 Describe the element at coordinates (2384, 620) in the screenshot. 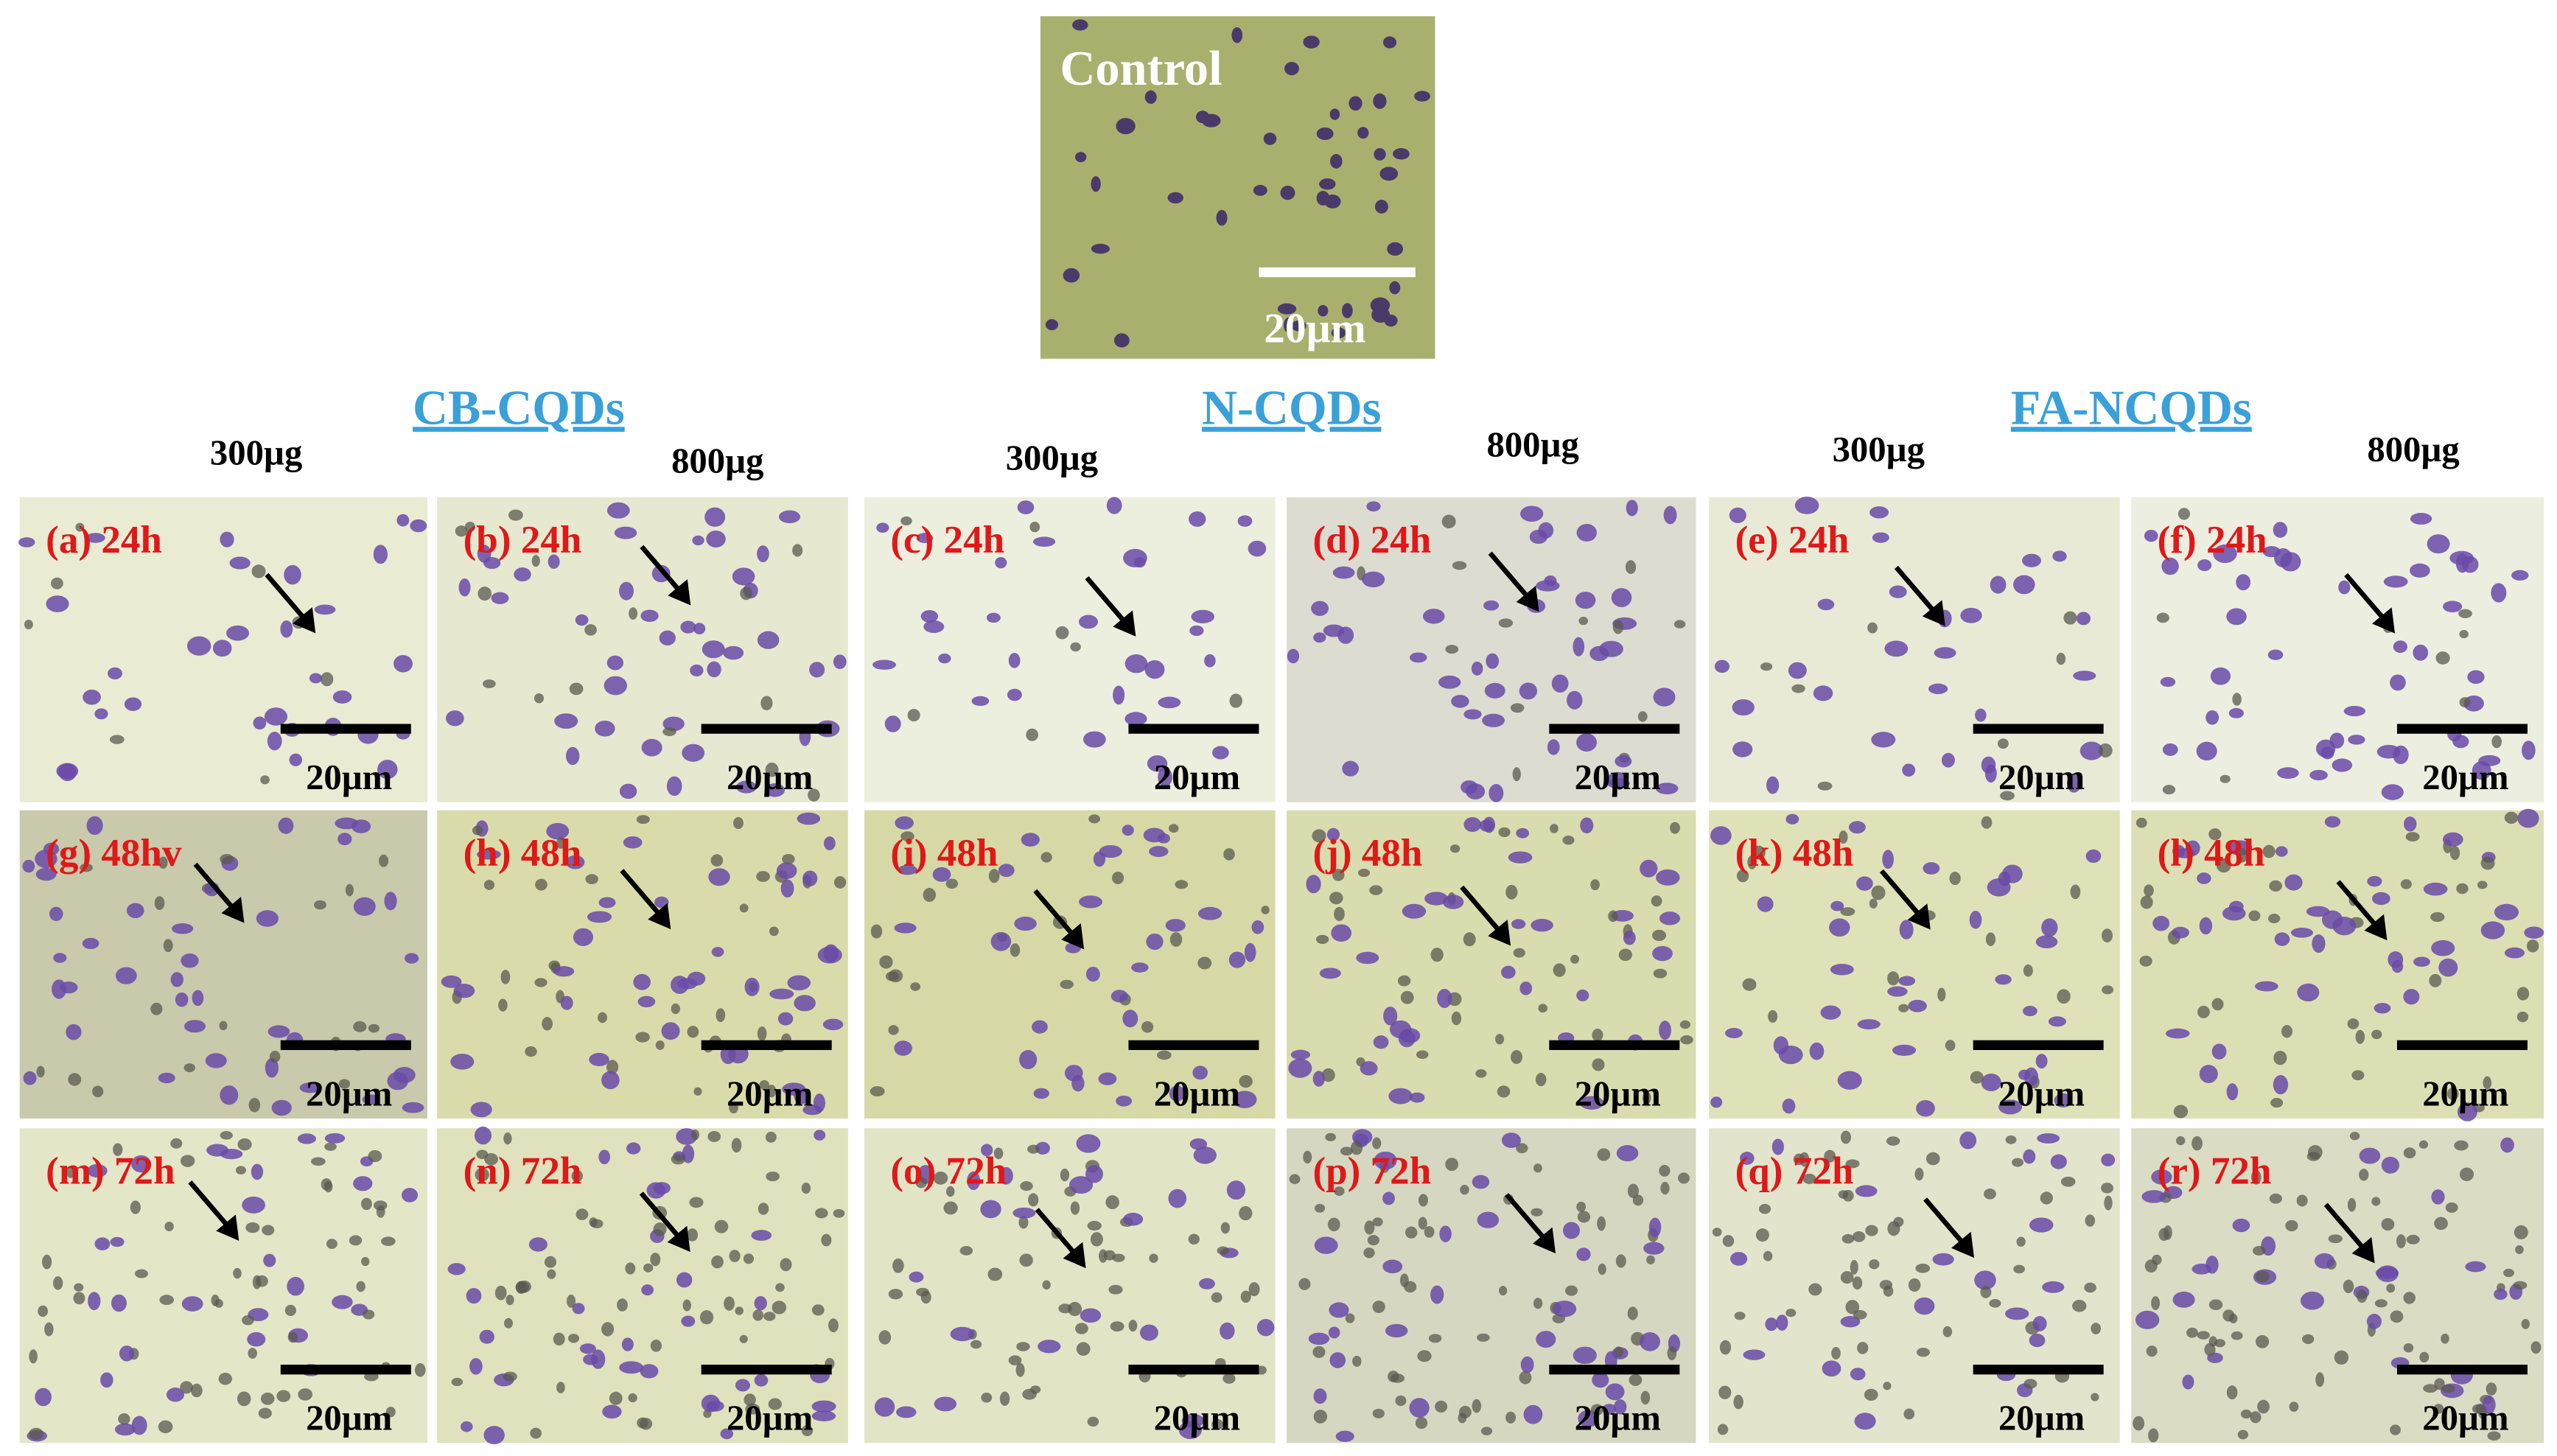

I see `arrow-head` at that location.